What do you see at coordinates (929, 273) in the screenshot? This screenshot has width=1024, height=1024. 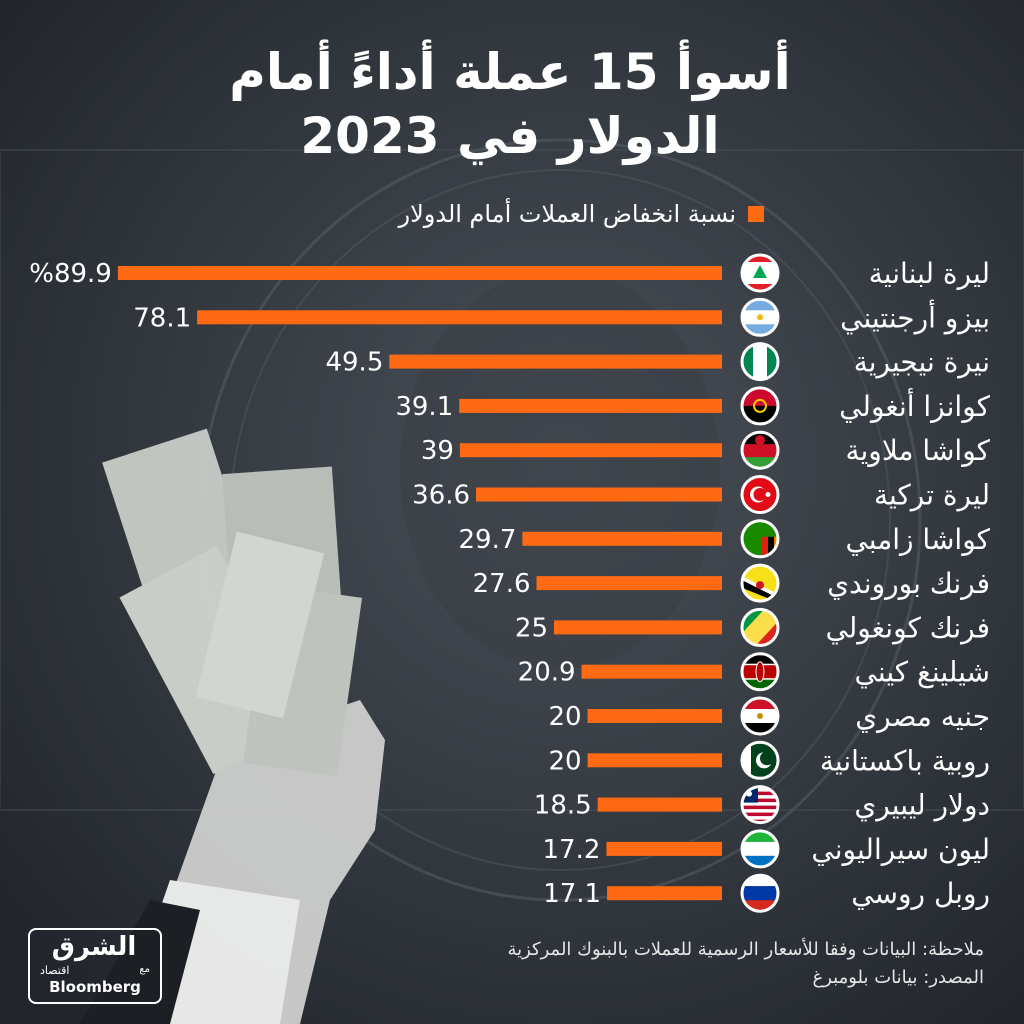 I see `category-label: ليرة لبنانية` at bounding box center [929, 273].